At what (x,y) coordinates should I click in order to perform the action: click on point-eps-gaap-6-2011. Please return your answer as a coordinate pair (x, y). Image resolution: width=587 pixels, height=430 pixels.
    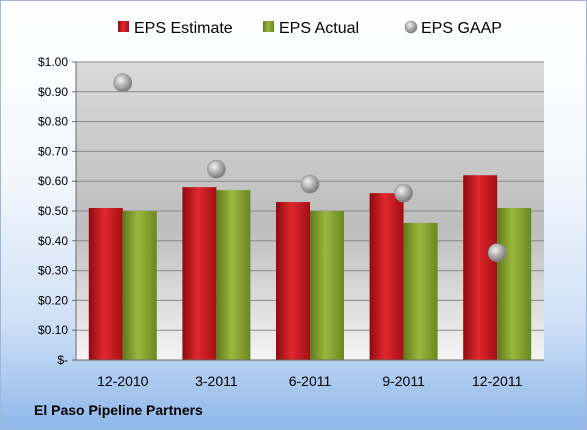
    Looking at the image, I should click on (310, 184).